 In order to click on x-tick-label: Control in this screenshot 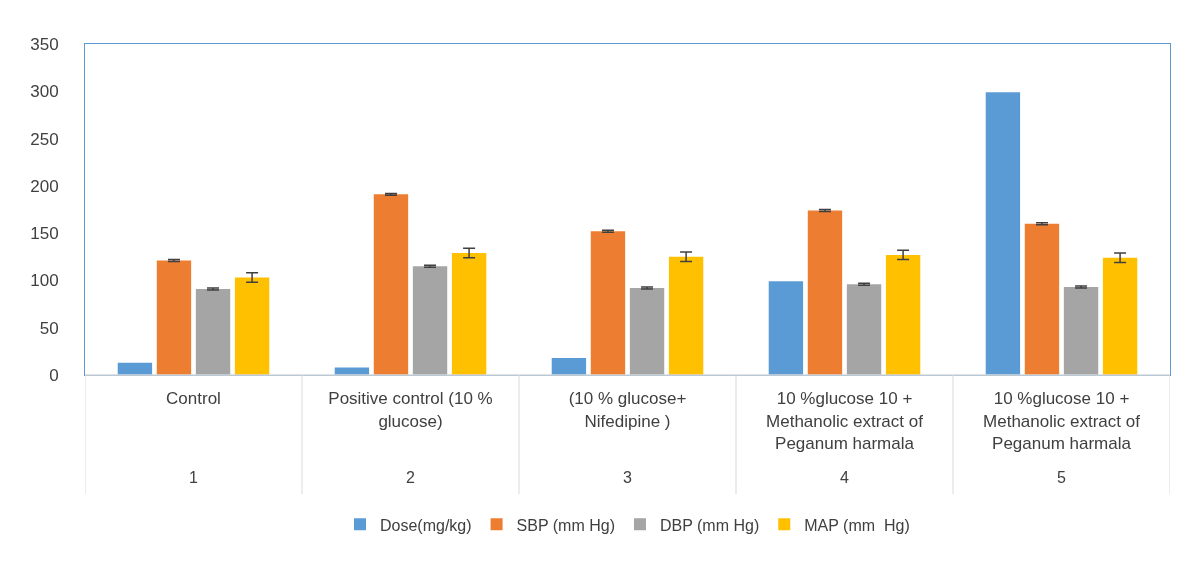, I will do `click(193, 399)`.